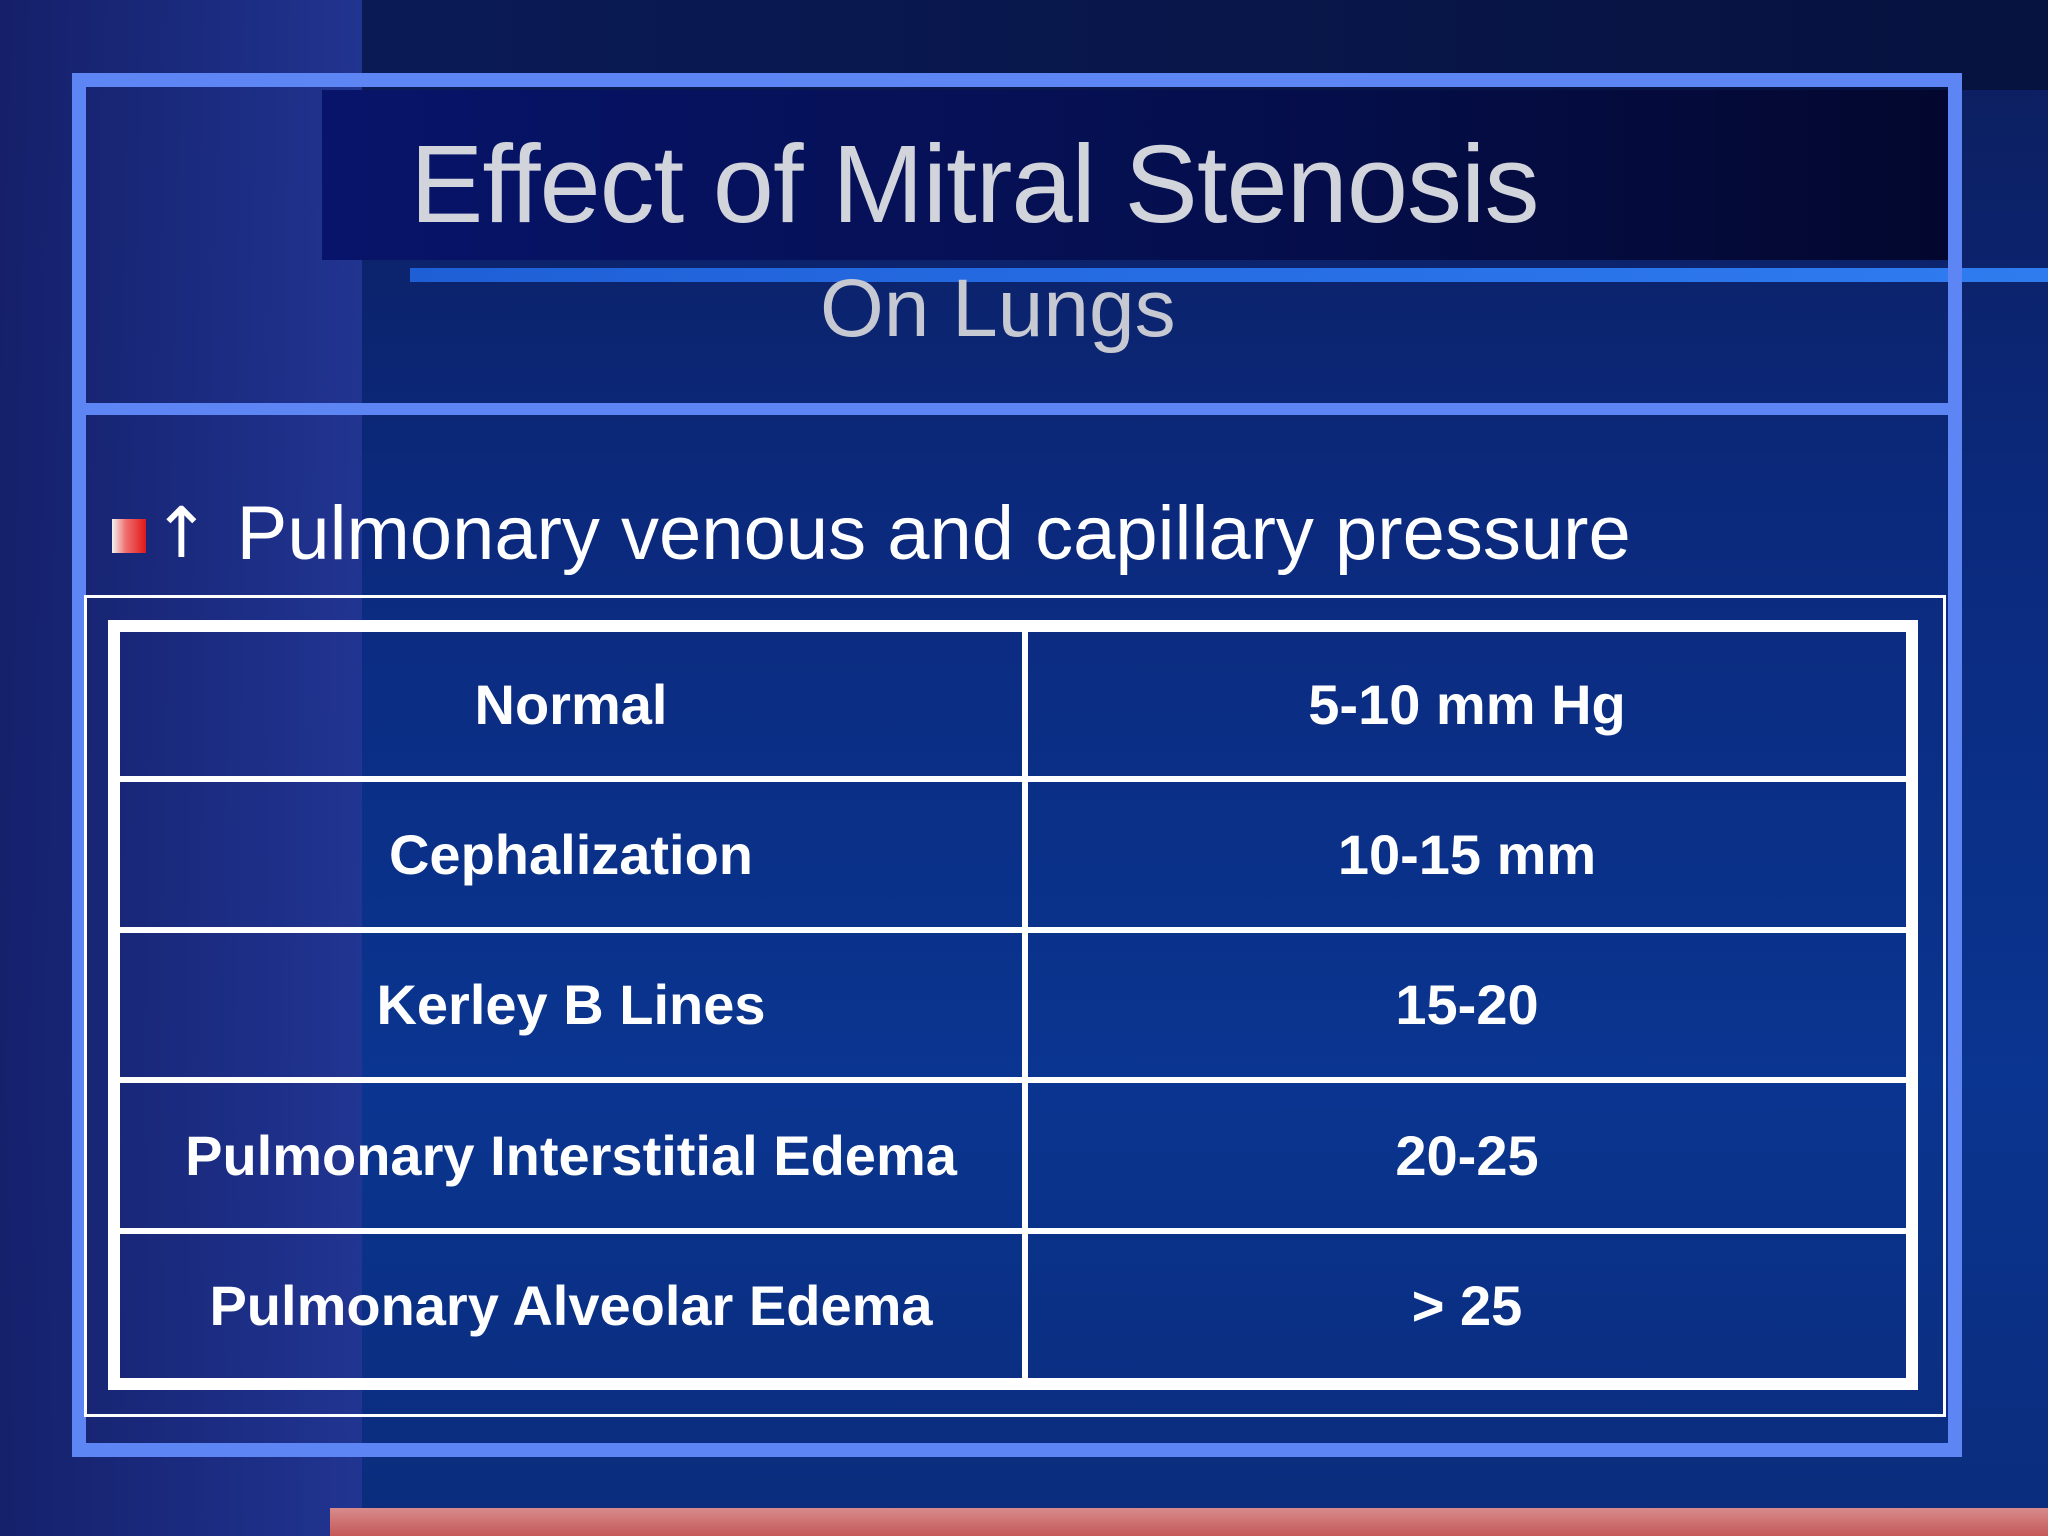 Image resolution: width=2048 pixels, height=1536 pixels. I want to click on table-row: Cephalization 10-15 mm, so click(1013, 854).